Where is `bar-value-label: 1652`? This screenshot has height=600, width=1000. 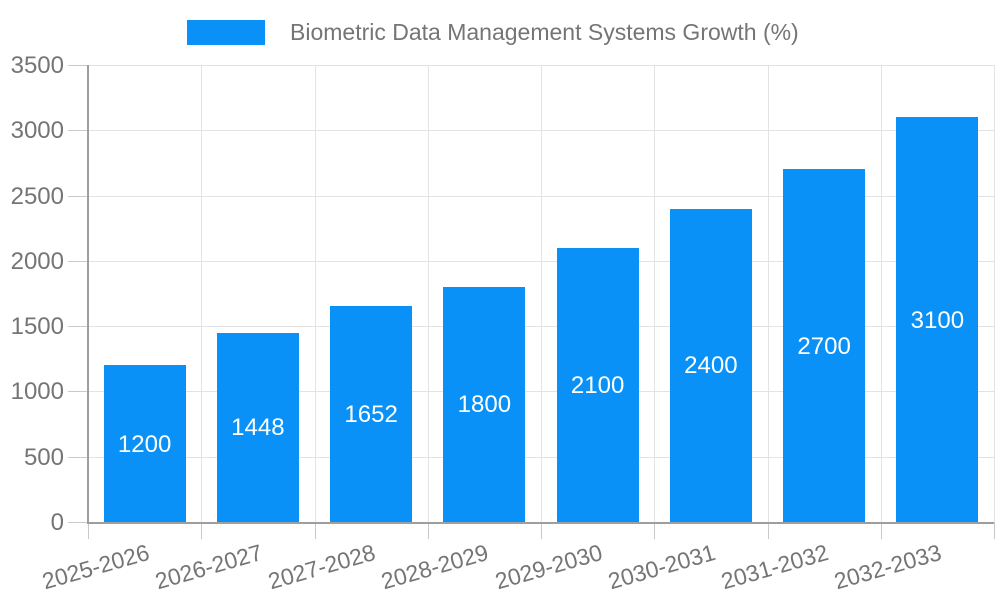
bar-value-label: 1652 is located at coordinates (371, 415).